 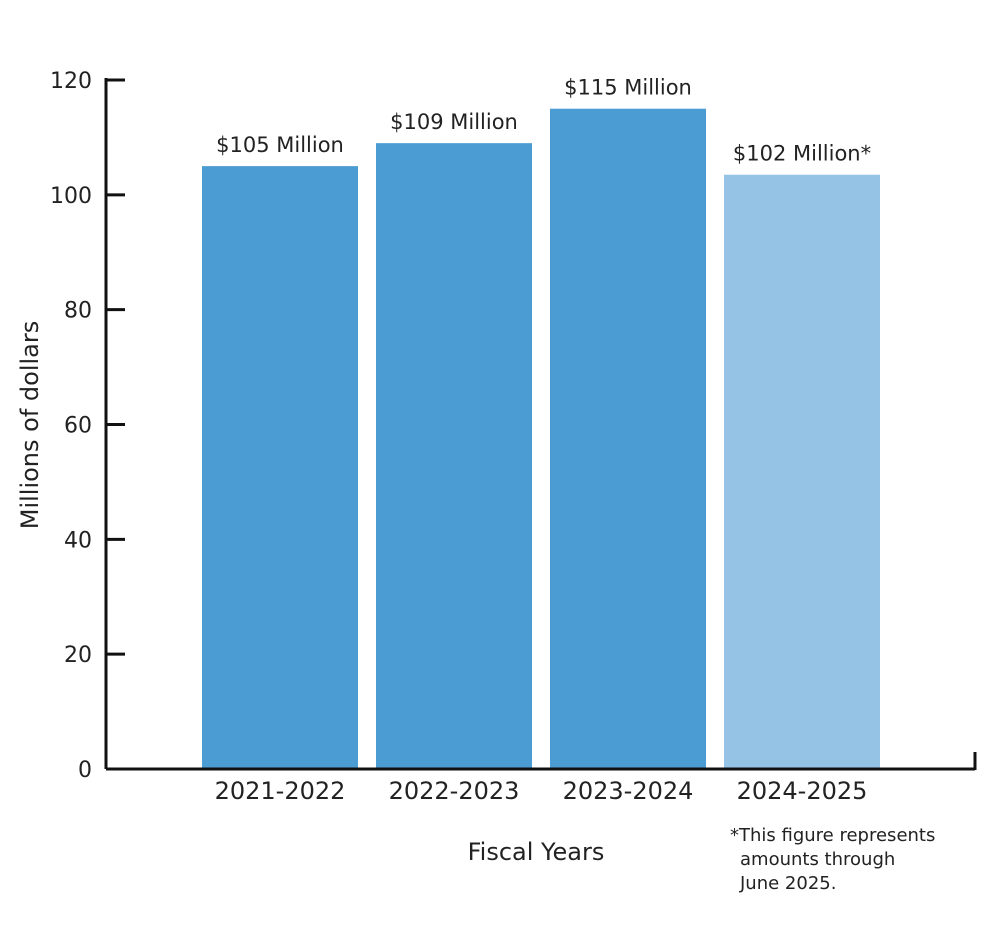 I want to click on x-tick-label: 2022-2023, so click(x=454, y=791).